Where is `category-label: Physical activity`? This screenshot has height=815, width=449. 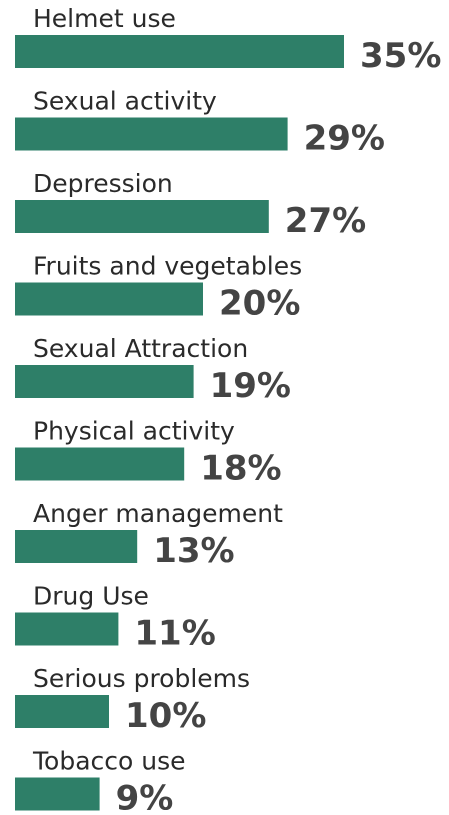
category-label: Physical activity is located at coordinates (134, 431).